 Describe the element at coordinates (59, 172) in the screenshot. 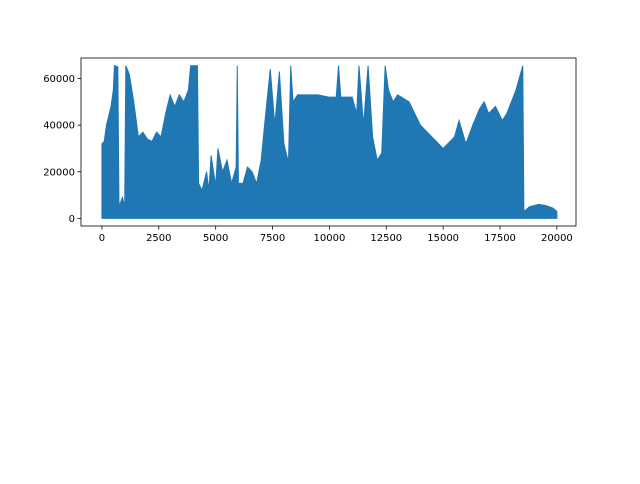

I see `y-tick-label: 20000` at that location.